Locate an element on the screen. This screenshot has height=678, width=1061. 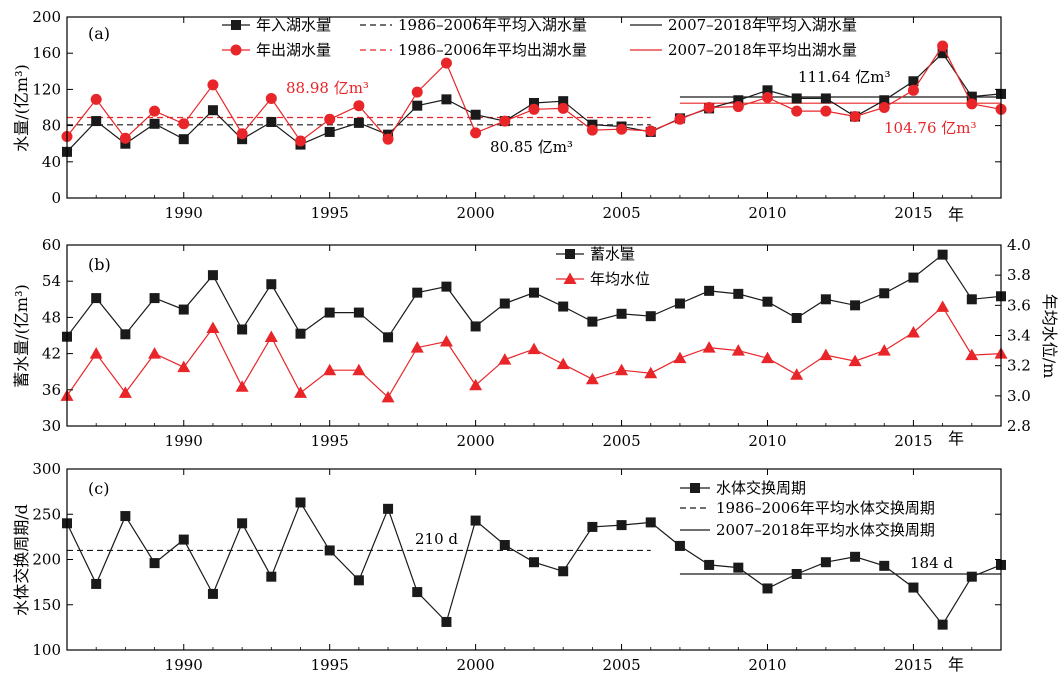
x-tick-label: 1990 is located at coordinates (184, 665).